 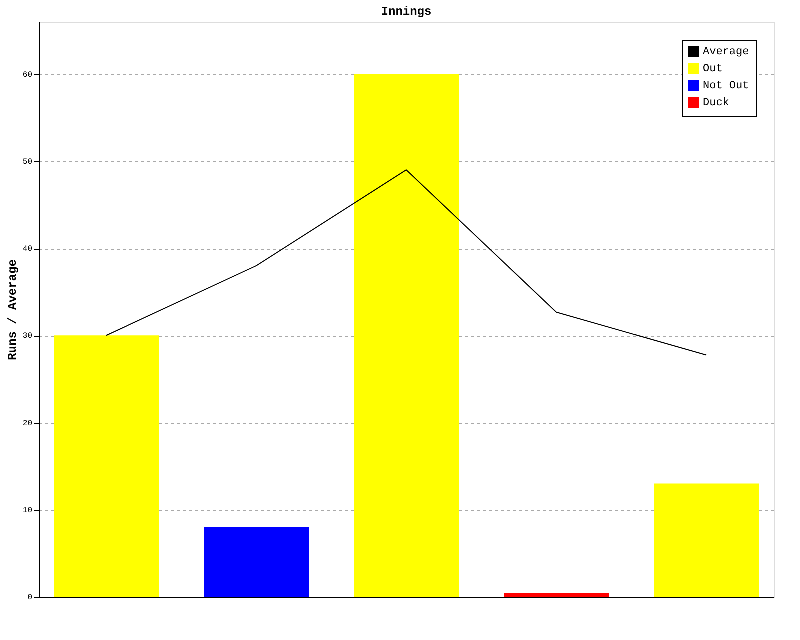 What do you see at coordinates (27, 162) in the screenshot?
I see `y-tick-label: 50` at bounding box center [27, 162].